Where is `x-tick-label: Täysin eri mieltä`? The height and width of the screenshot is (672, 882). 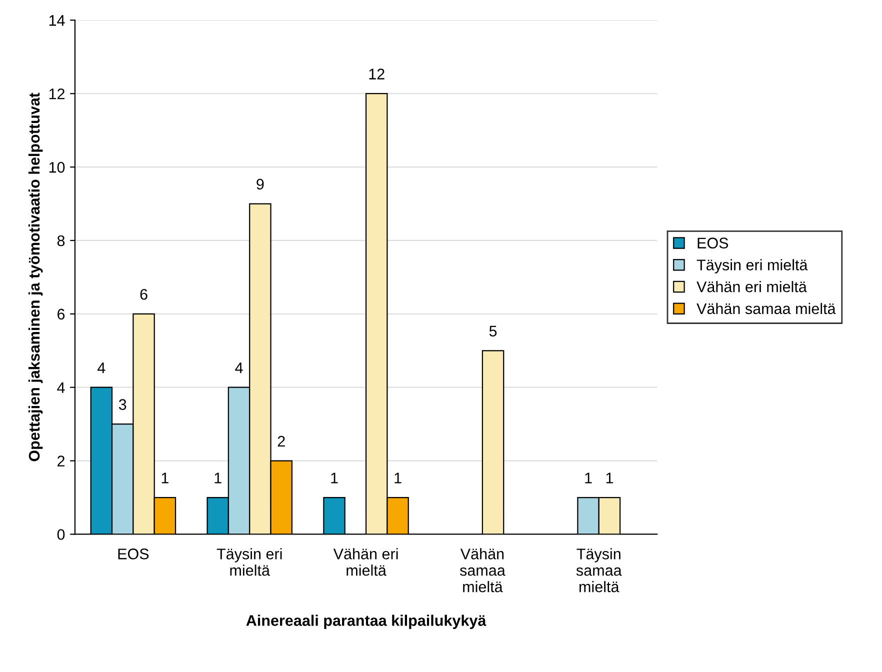 x-tick-label: Täysin eri mieltä is located at coordinates (249, 562).